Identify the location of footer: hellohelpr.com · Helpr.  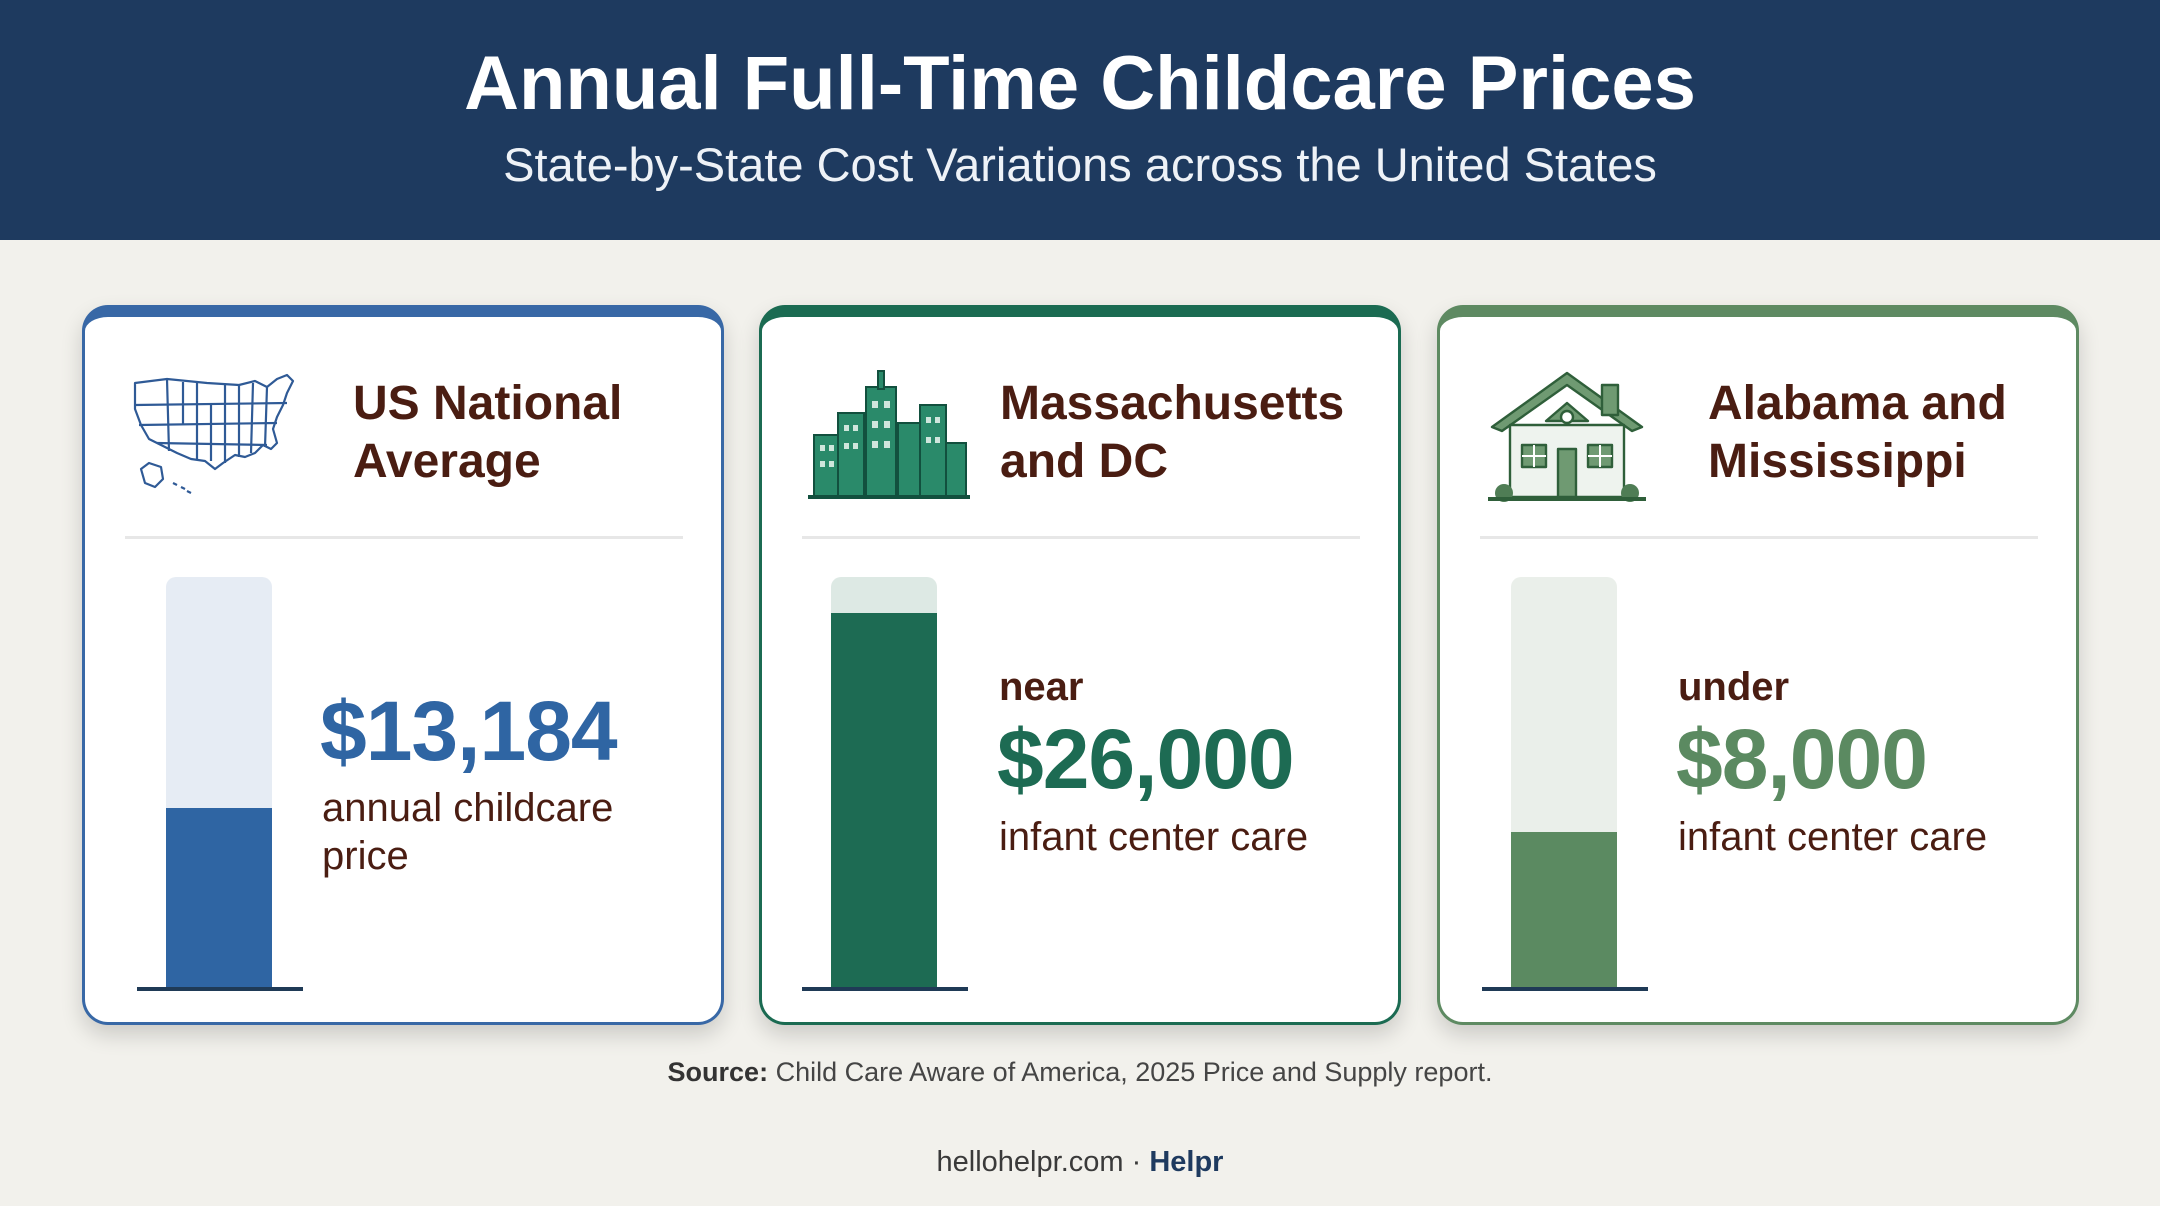
(1080, 1162).